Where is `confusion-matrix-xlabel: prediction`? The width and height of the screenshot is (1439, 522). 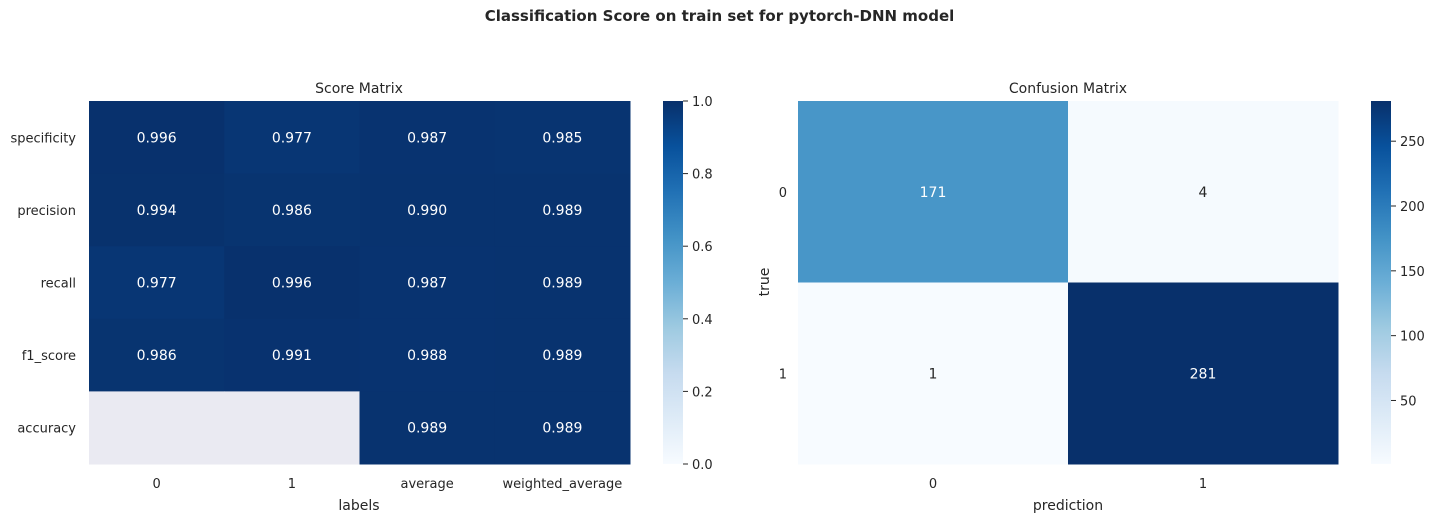
confusion-matrix-xlabel: prediction is located at coordinates (1068, 506).